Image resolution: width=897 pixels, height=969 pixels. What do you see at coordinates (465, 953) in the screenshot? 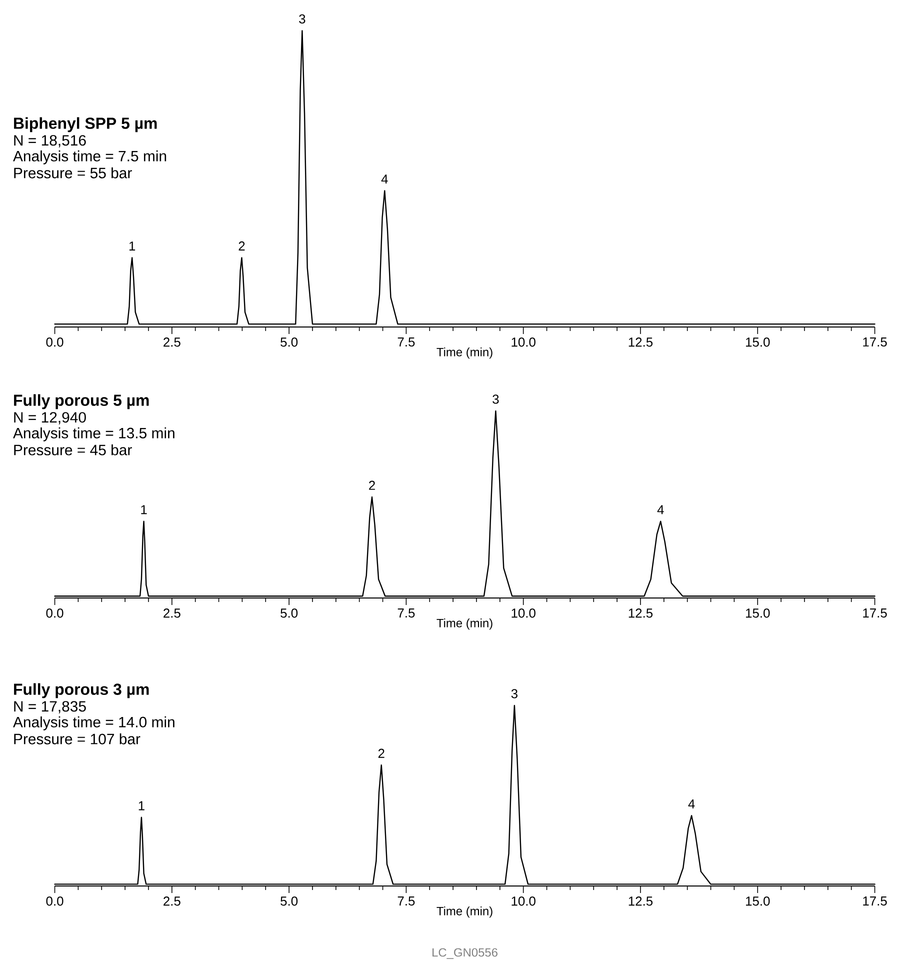
I see `text: LC_GN0556` at bounding box center [465, 953].